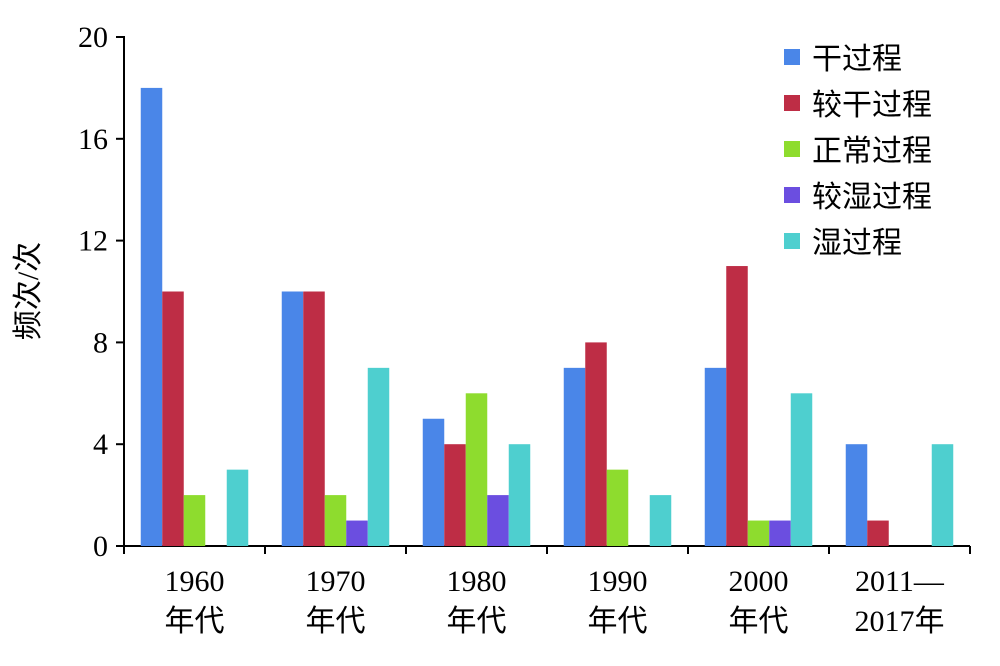 This screenshot has width=1000, height=666. I want to click on legend-label: 正常过程, so click(872, 151).